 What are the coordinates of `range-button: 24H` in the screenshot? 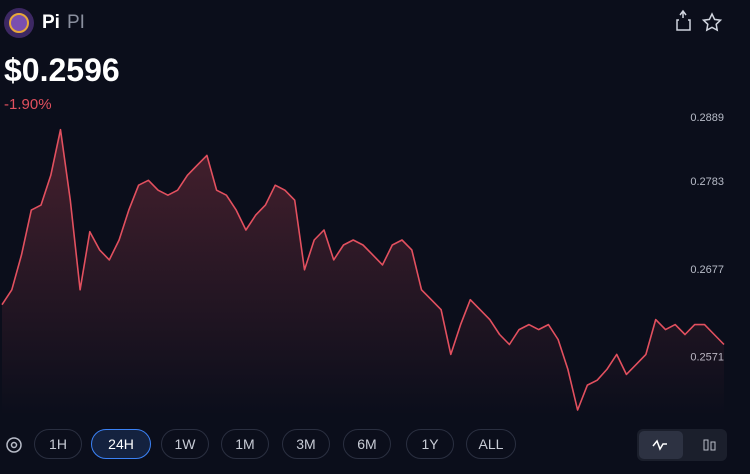 It's located at (121, 444).